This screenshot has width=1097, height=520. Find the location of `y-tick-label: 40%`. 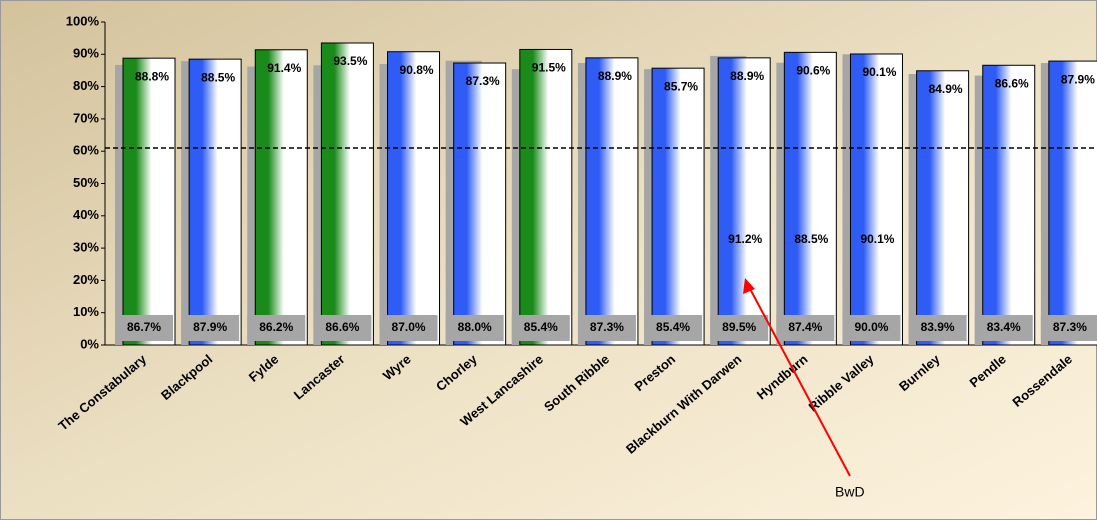

y-tick-label: 40% is located at coordinates (86, 214).